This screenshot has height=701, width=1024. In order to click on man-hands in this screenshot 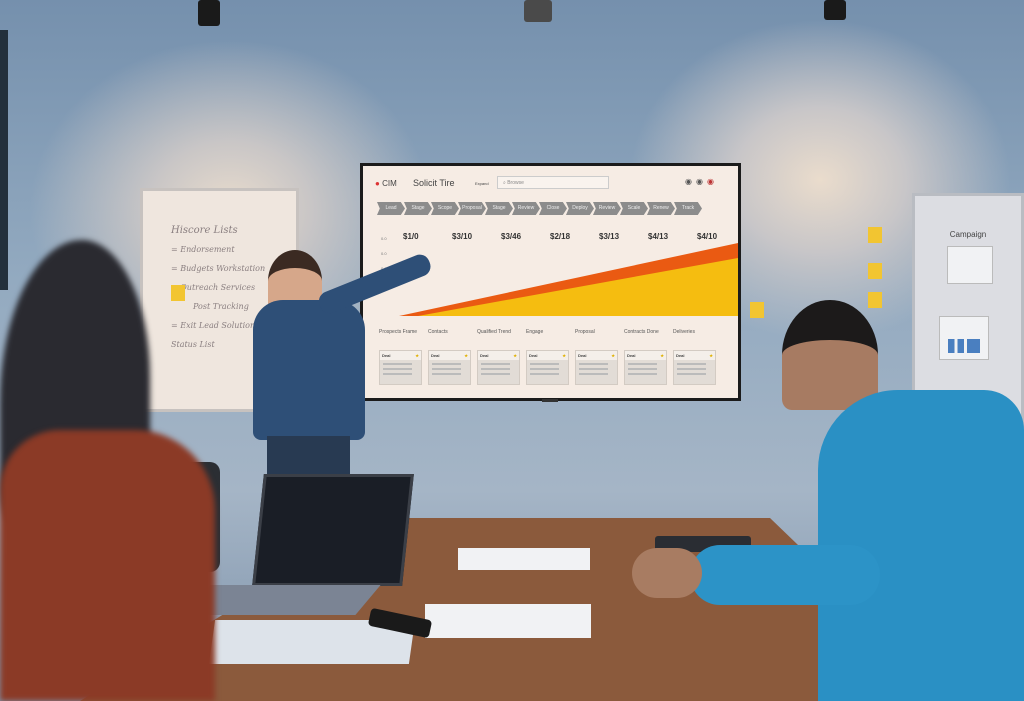, I will do `click(667, 573)`.